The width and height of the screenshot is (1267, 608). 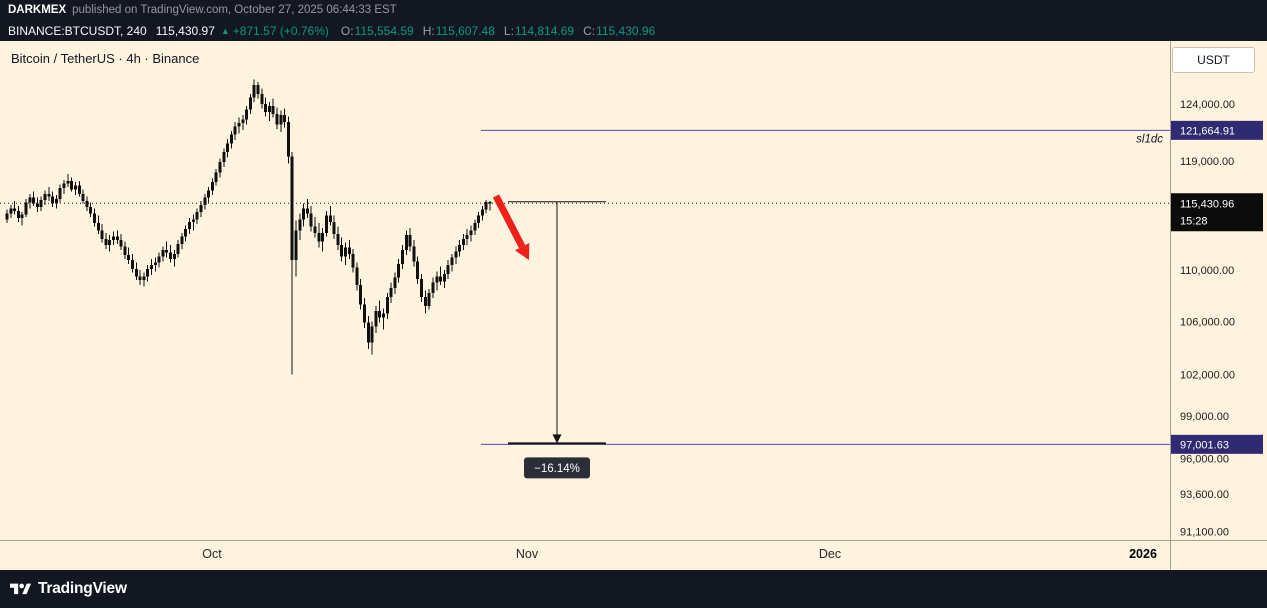 I want to click on high-value: 115,607.48, so click(x=465, y=30).